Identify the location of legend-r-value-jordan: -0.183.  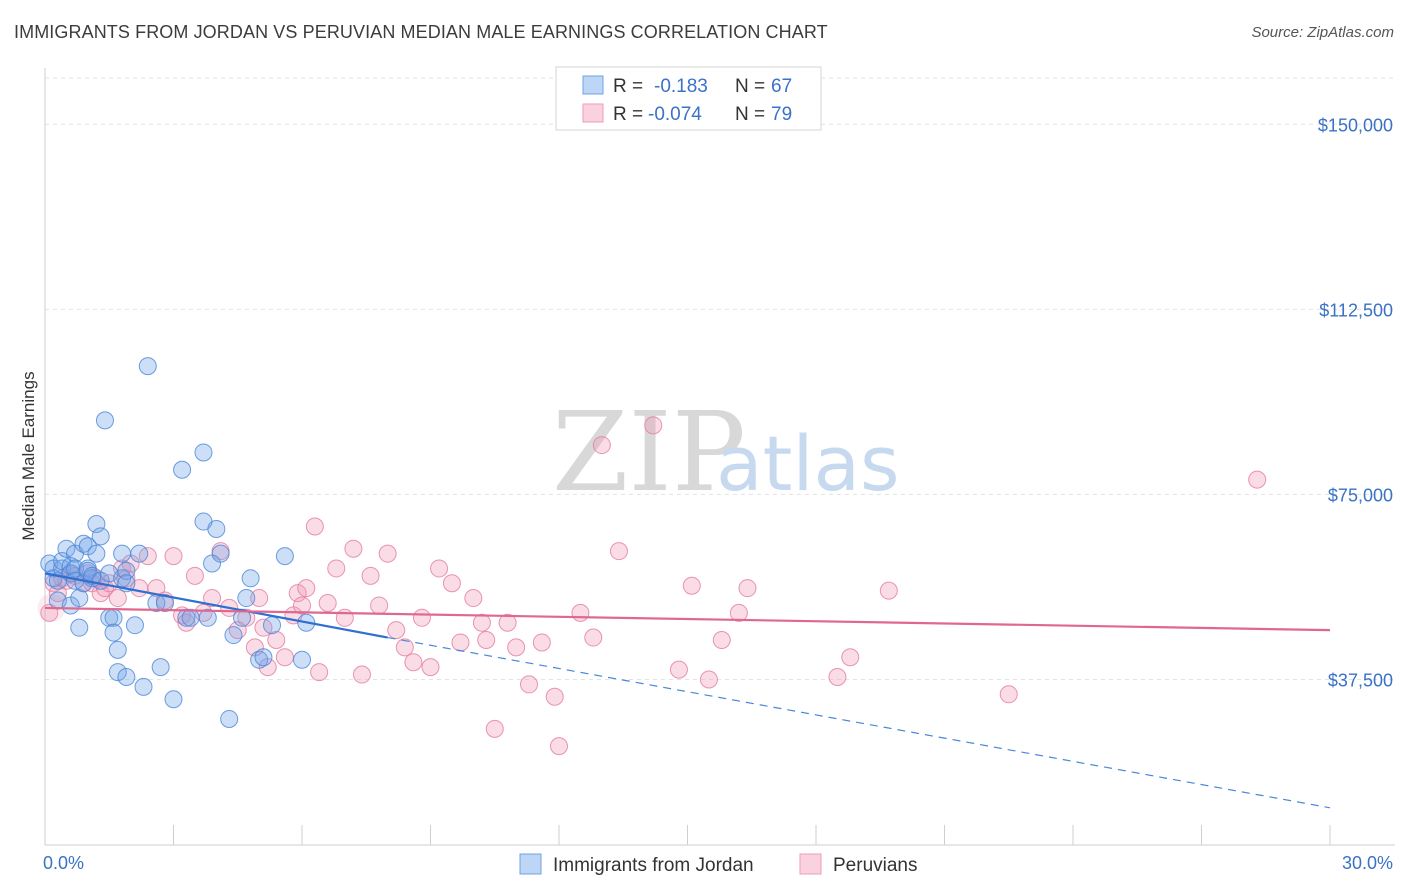
(681, 86).